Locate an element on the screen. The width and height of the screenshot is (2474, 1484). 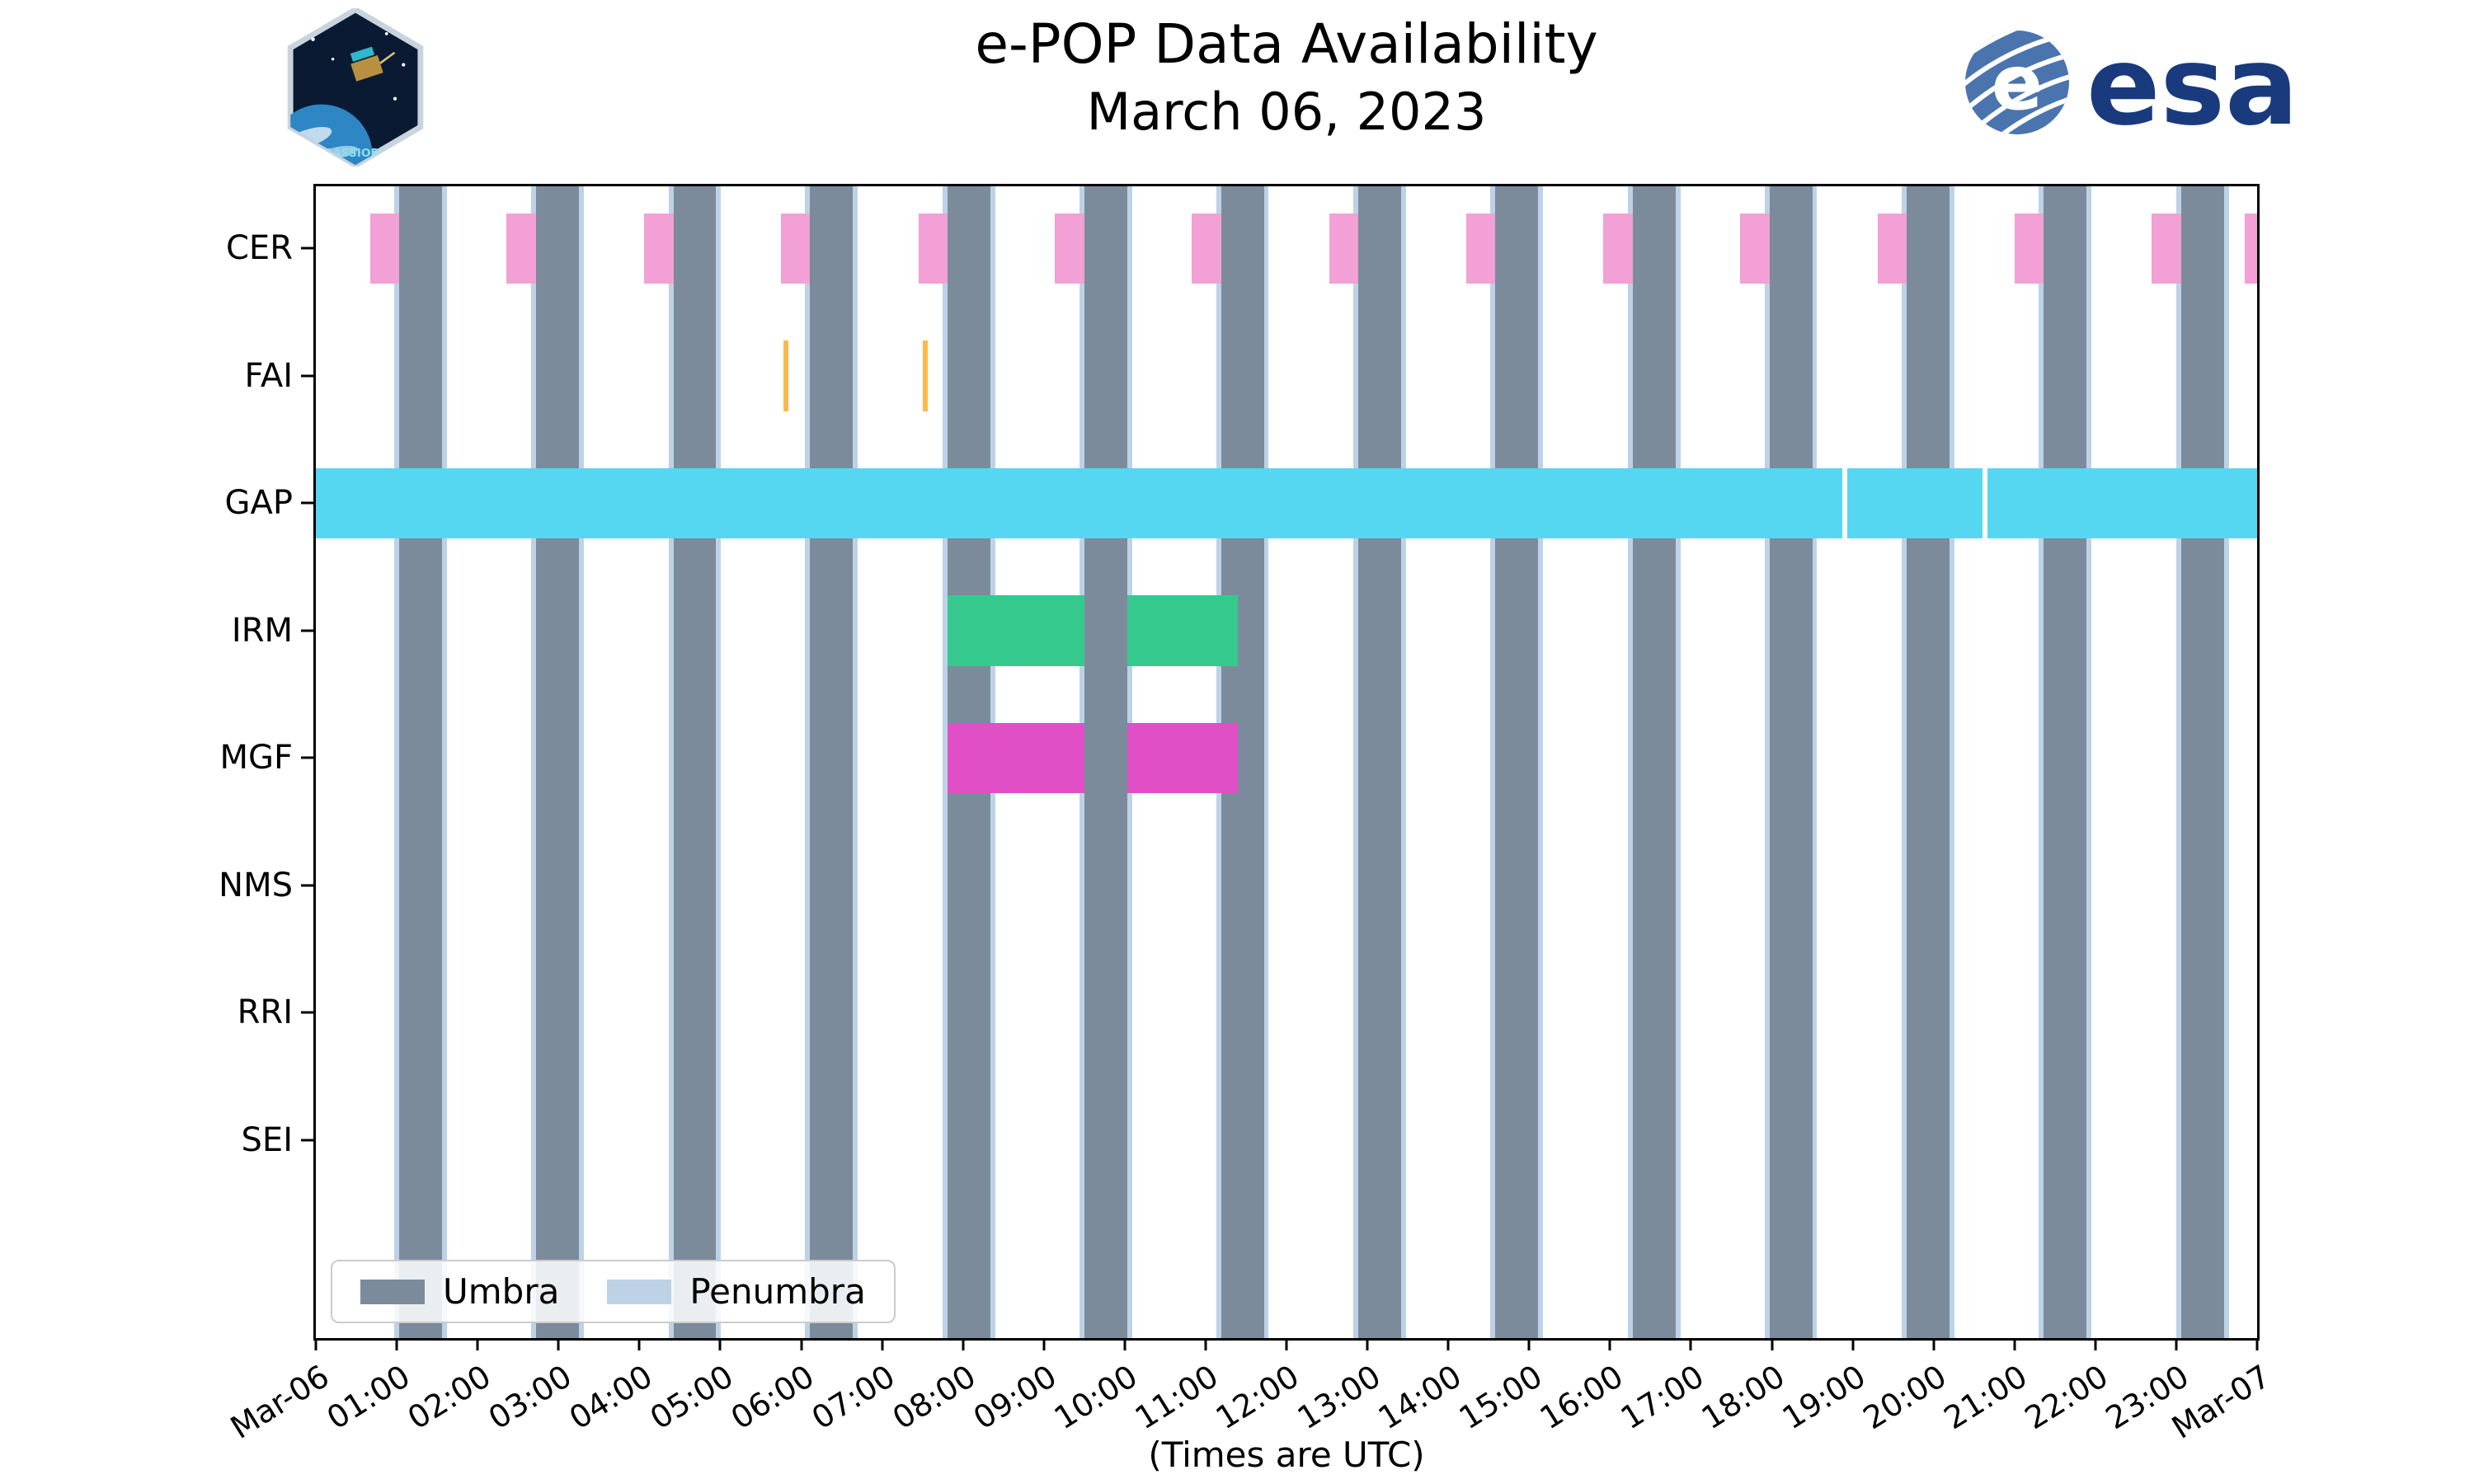
x-axis-tick-label: 15:00 is located at coordinates (1500, 1397).